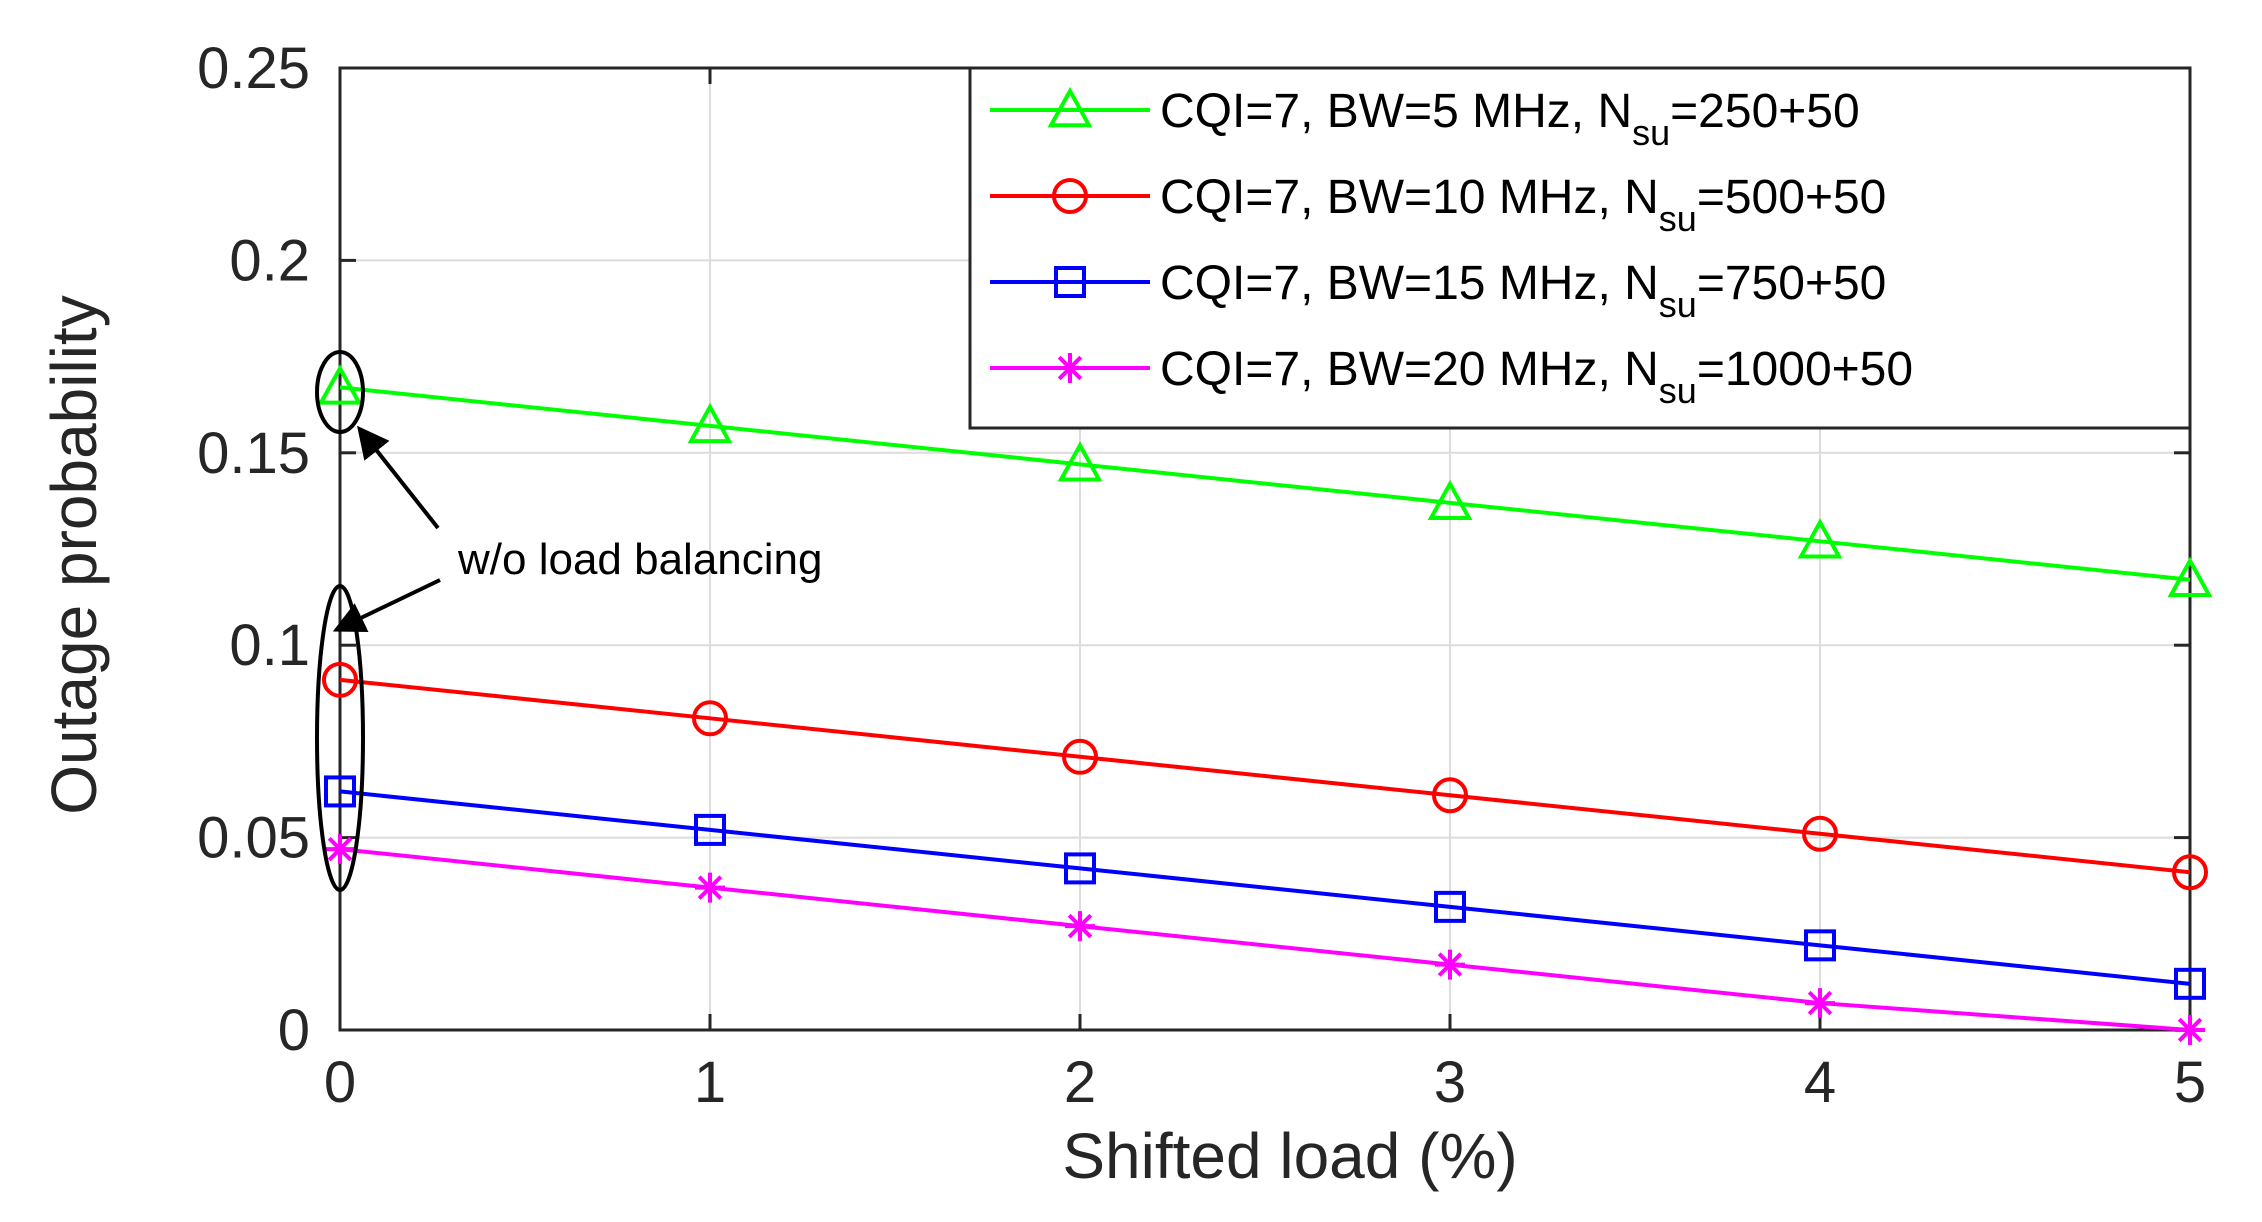 The width and height of the screenshot is (2262, 1222). I want to click on top-ellipse, so click(340, 392).